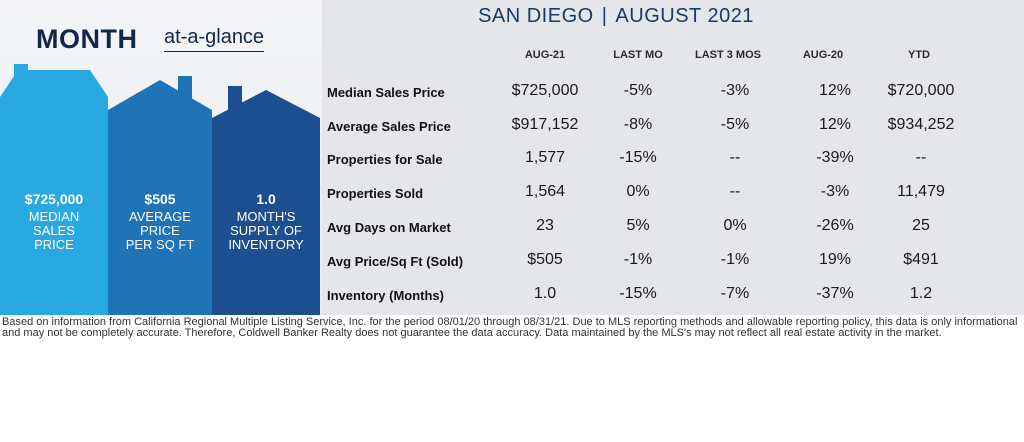 The height and width of the screenshot is (442, 1024). What do you see at coordinates (545, 225) in the screenshot?
I see `cell-days-aug21: 23` at bounding box center [545, 225].